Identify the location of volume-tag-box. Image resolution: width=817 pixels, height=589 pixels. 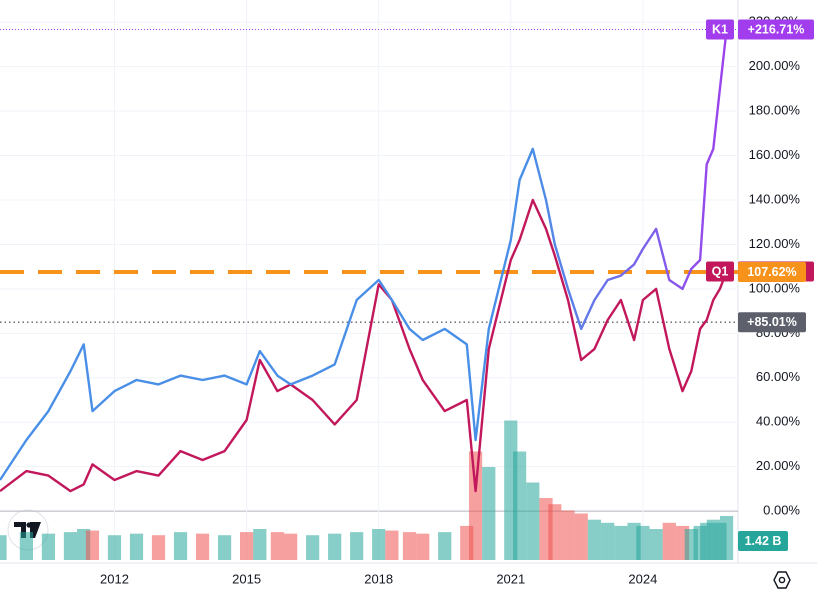
(763, 541).